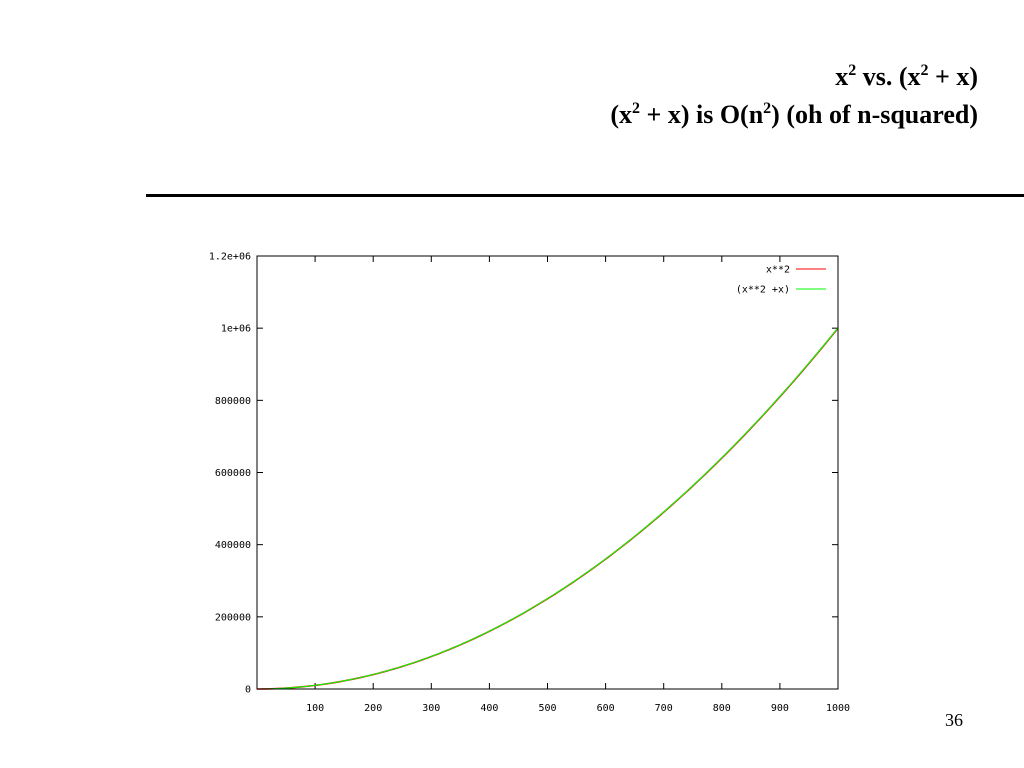  What do you see at coordinates (702, 114) in the screenshot?
I see `title-text: + x) is O(n` at bounding box center [702, 114].